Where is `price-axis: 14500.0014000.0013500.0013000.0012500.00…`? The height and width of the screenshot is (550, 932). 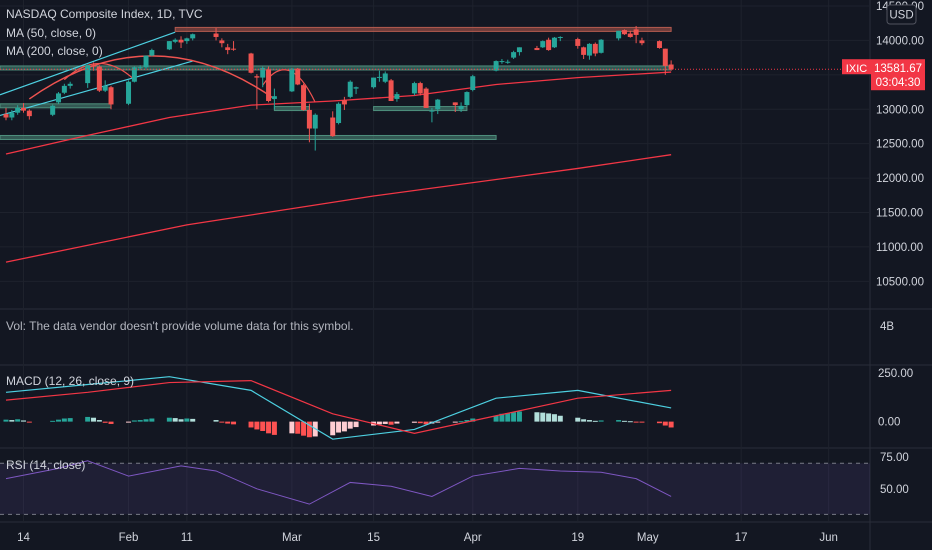 price-axis: 14500.0014000.0013500.0013000.0012500.00… is located at coordinates (900, 144).